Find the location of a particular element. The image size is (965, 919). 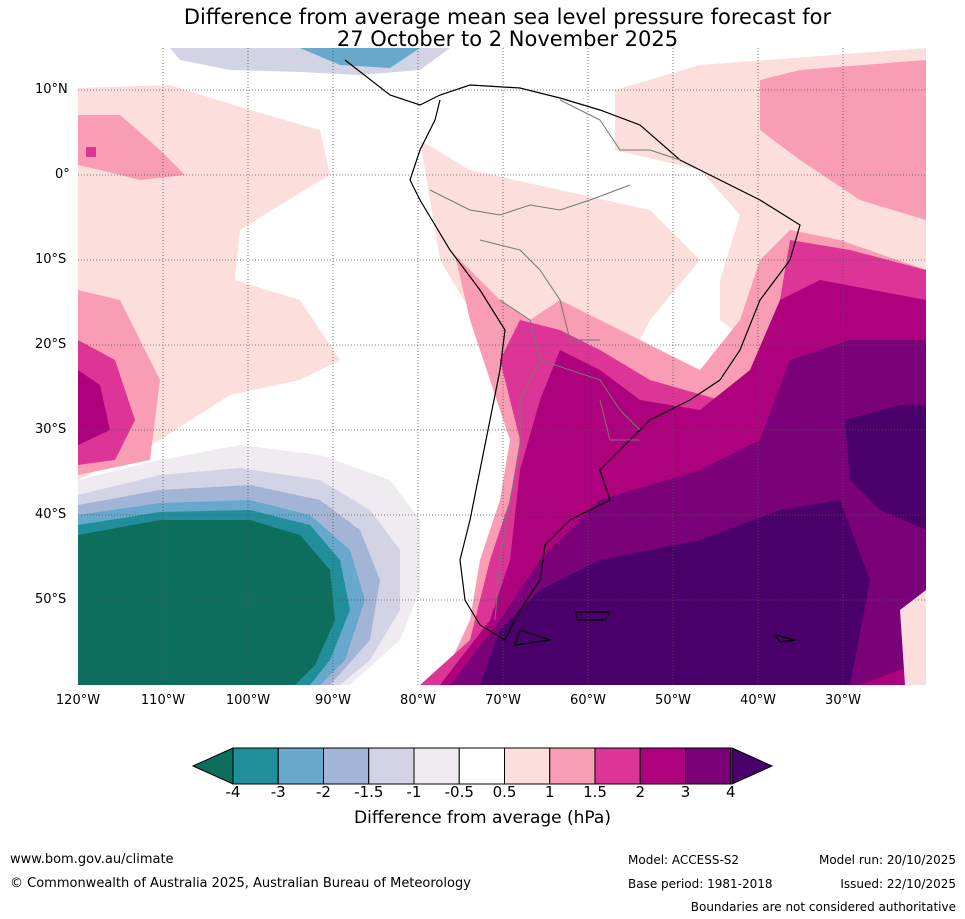

lon-label: 110°W is located at coordinates (163, 700).